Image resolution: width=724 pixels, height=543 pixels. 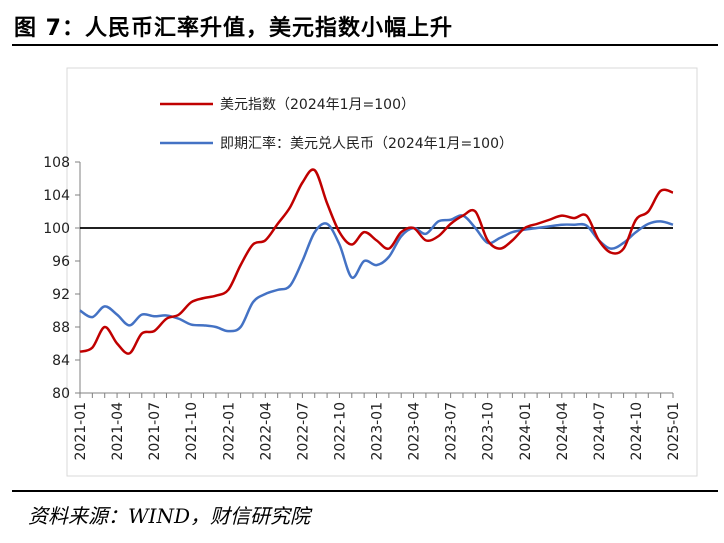 What do you see at coordinates (169, 516) in the screenshot?
I see `source-note: 资料来源：WIND，财信研究院` at bounding box center [169, 516].